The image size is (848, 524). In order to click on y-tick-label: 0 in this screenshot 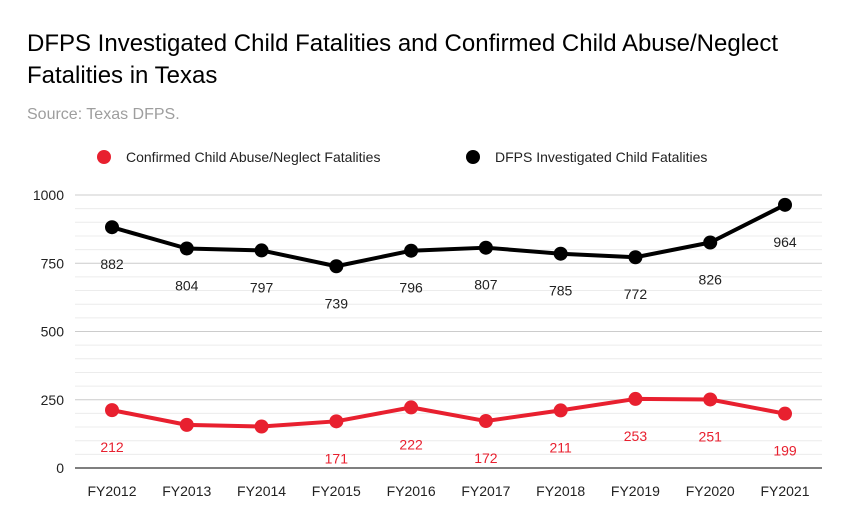, I will do `click(60, 468)`.